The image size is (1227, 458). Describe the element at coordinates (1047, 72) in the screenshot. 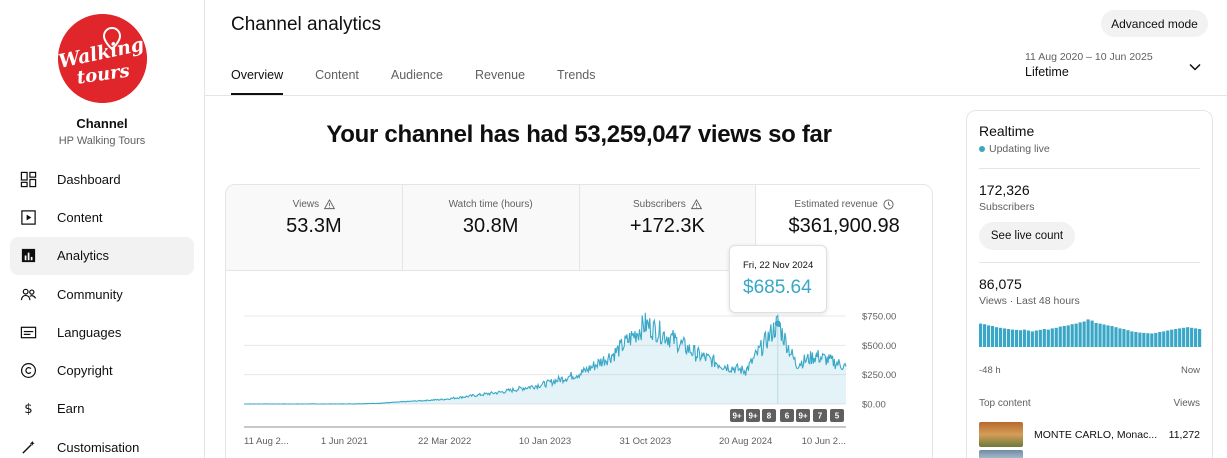

I see `date-period-select: Lifetime` at that location.